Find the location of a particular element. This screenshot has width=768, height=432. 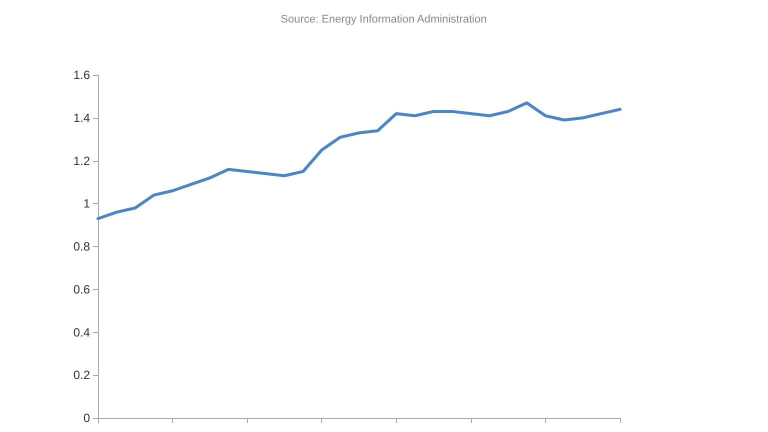

y-tick-label: 1 is located at coordinates (86, 203).